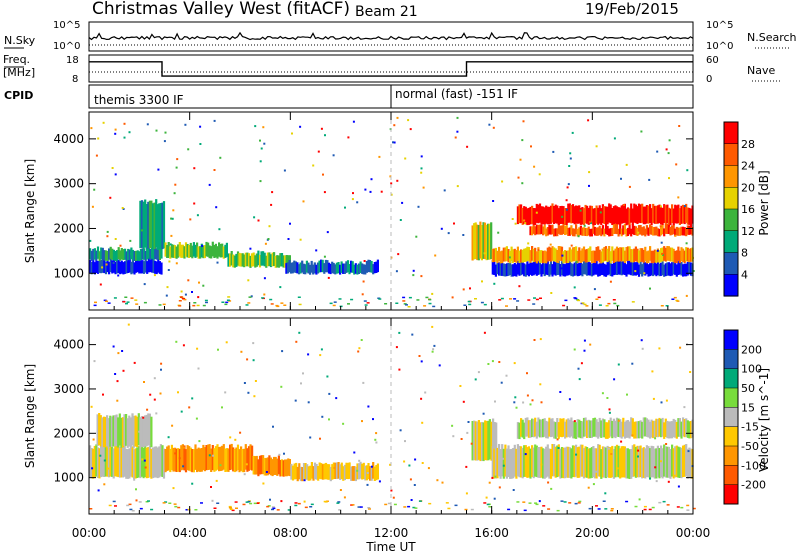 This screenshot has width=800, height=554. I want to click on xtick-0: 00:00, so click(89, 533).